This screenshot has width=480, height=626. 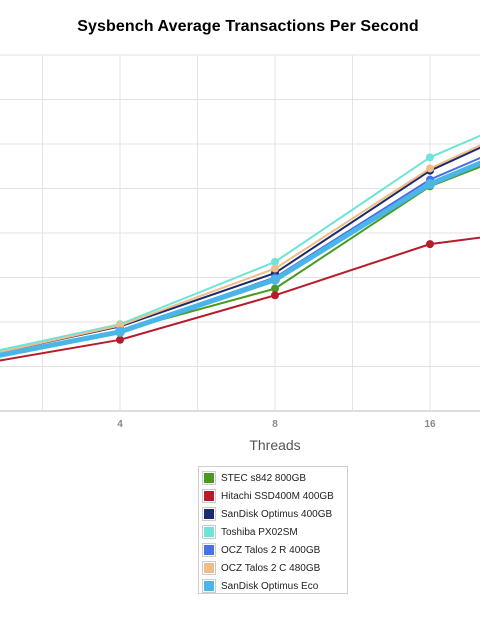 I want to click on legend-label: SanDisk Optimus 400GB, so click(x=277, y=514).